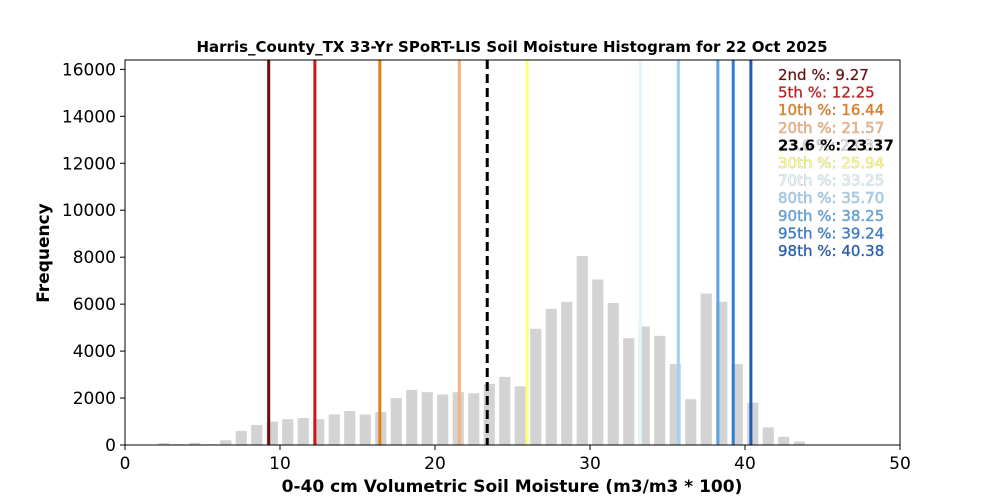 This screenshot has width=1000, height=500. What do you see at coordinates (900, 464) in the screenshot?
I see `x-tick-label: 50` at bounding box center [900, 464].